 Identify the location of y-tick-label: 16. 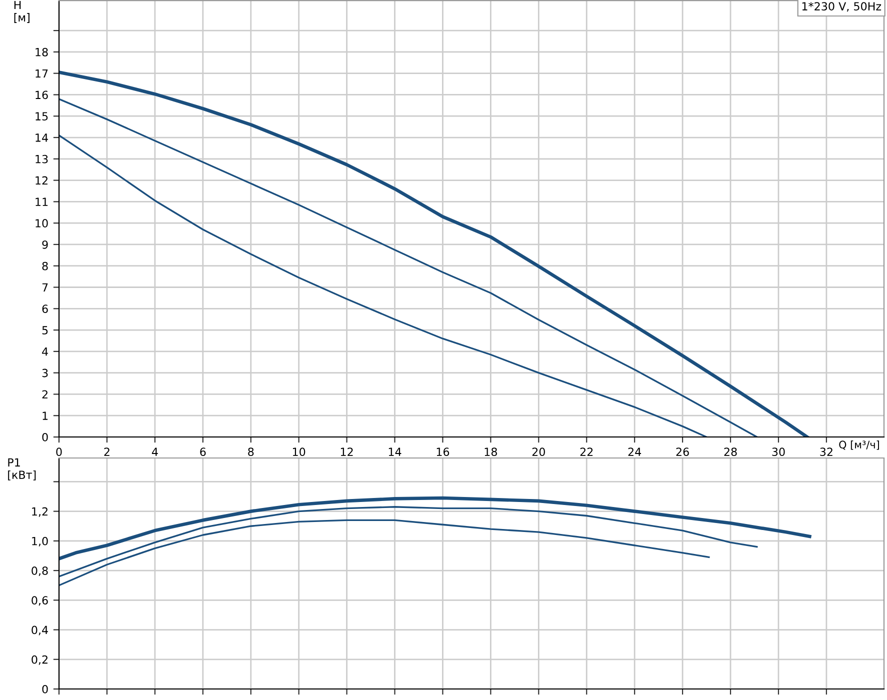
(42, 95).